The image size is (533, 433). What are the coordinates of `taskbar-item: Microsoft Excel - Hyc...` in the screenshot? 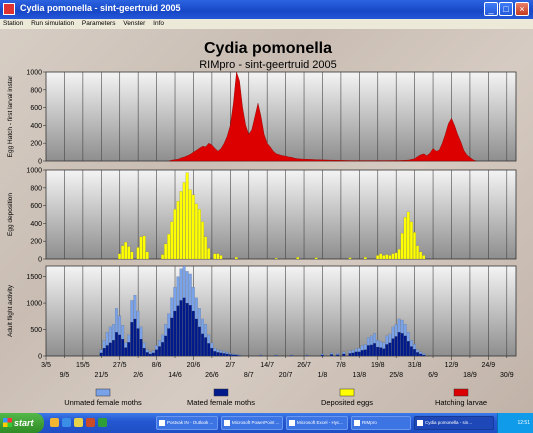 It's located at (317, 423).